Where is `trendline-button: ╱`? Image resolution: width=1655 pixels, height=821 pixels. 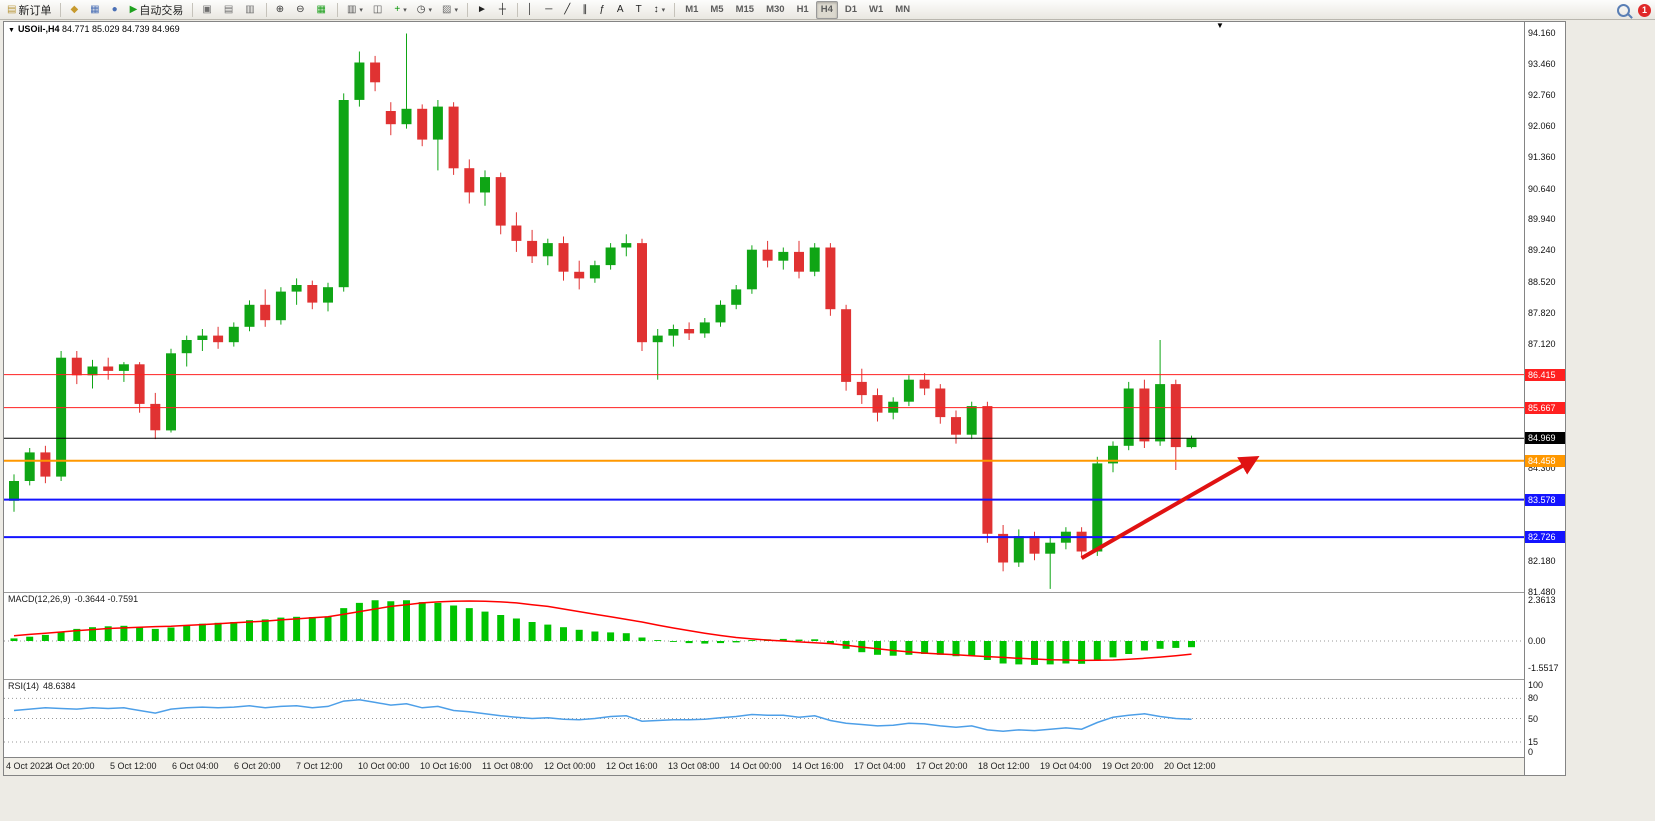 trendline-button: ╱ is located at coordinates (568, 10).